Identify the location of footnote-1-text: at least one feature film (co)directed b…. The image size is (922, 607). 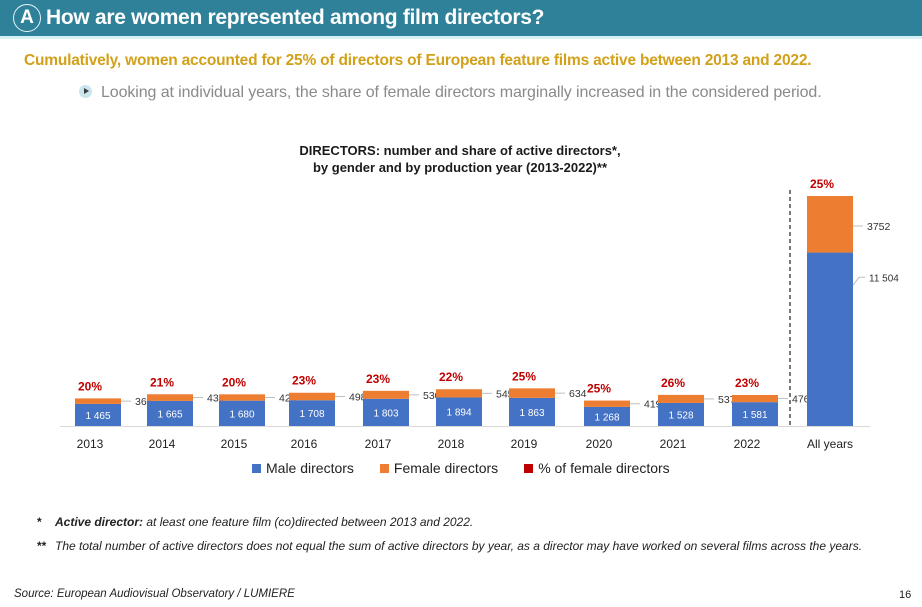
(308, 522).